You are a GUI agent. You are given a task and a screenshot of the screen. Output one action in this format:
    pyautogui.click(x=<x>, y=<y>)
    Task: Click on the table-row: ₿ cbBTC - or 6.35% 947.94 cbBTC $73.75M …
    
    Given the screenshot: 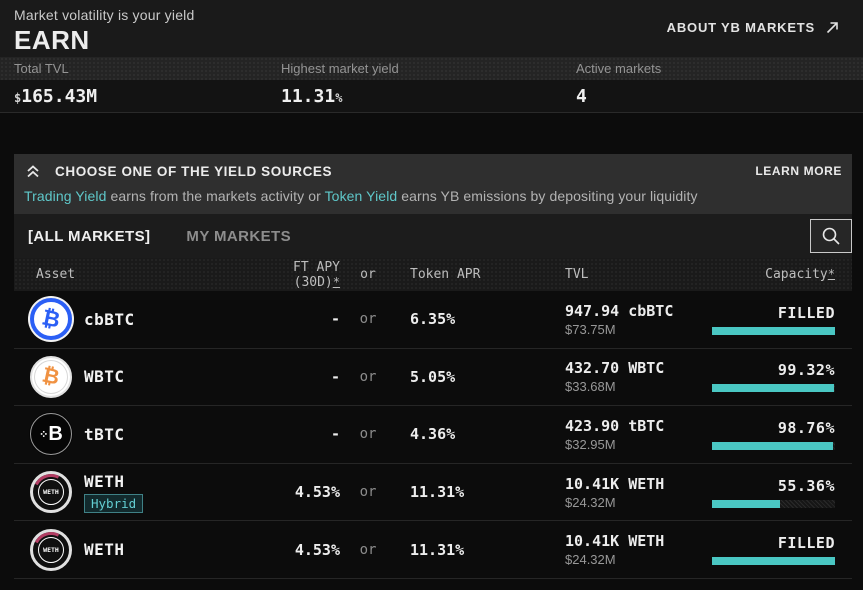 What is the action you would take?
    pyautogui.click(x=433, y=320)
    